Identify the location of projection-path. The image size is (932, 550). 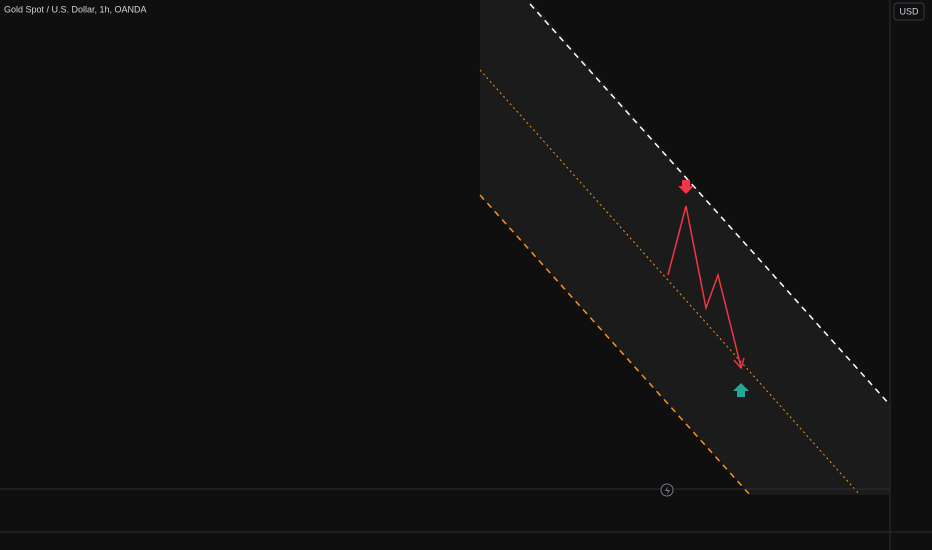
(704, 286).